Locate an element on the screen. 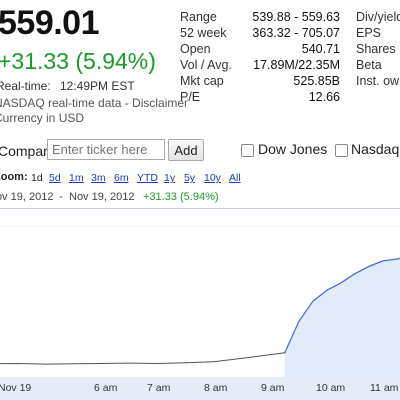  dow-jones-checkbox is located at coordinates (247, 150).